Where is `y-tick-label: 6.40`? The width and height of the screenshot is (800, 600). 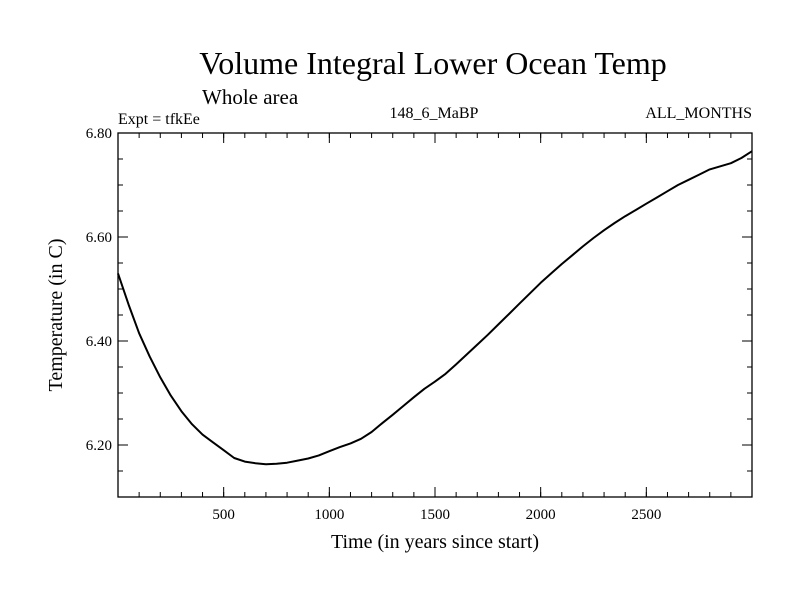 y-tick-label: 6.40 is located at coordinates (99, 342).